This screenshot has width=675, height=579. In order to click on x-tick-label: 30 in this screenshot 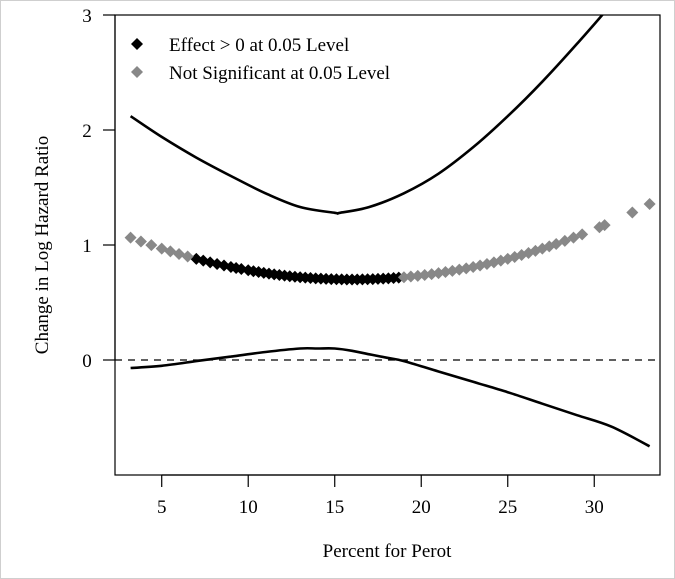, I will do `click(594, 507)`.